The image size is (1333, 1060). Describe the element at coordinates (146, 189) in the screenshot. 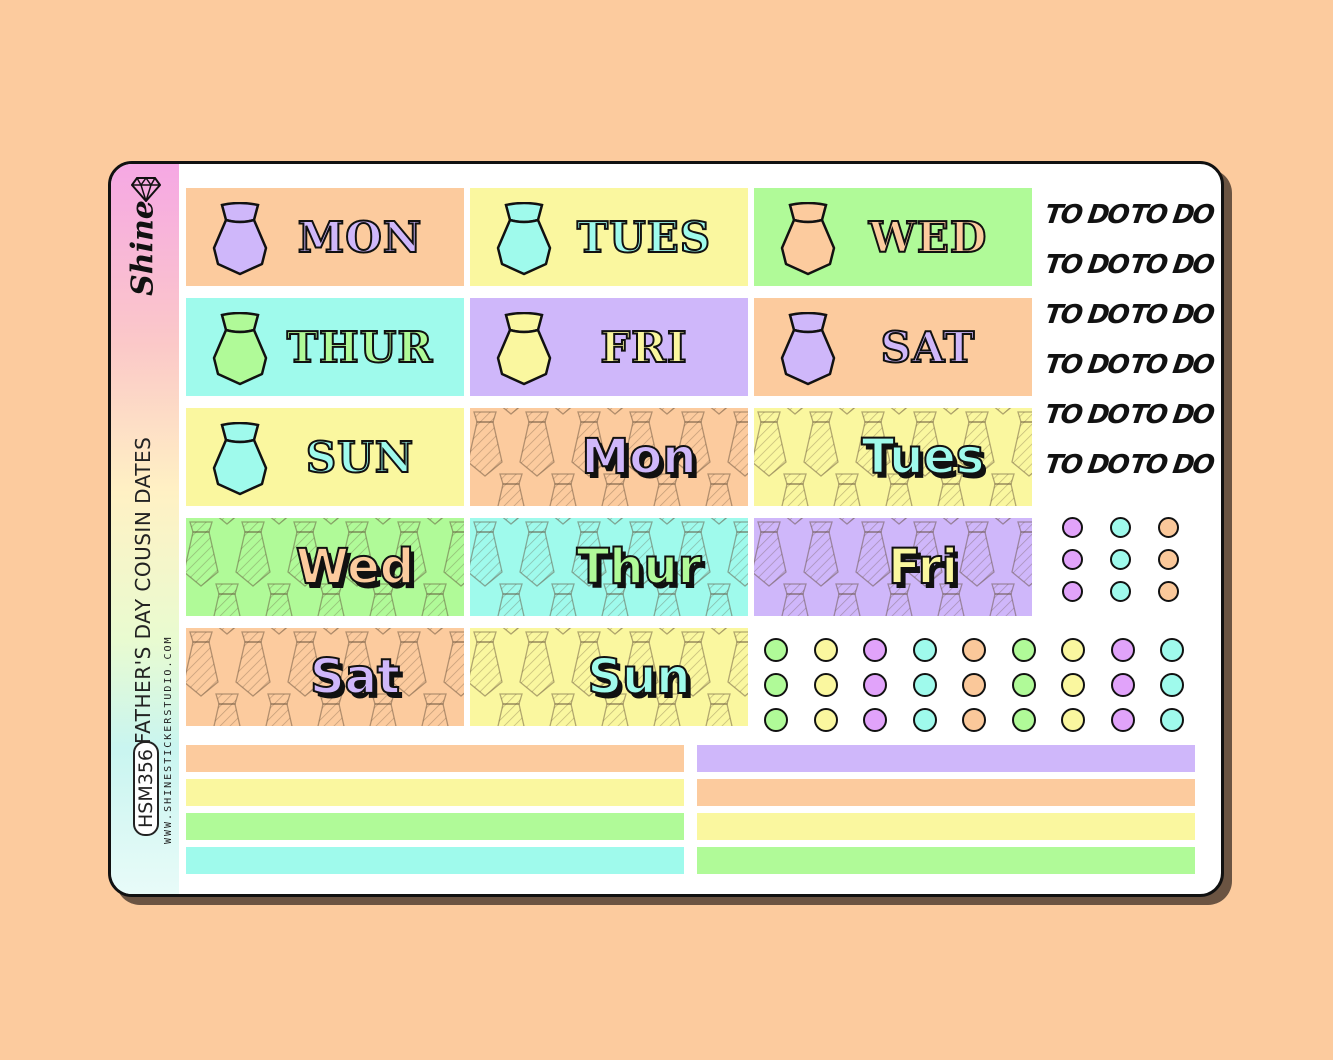

I see `diamond-icon` at that location.